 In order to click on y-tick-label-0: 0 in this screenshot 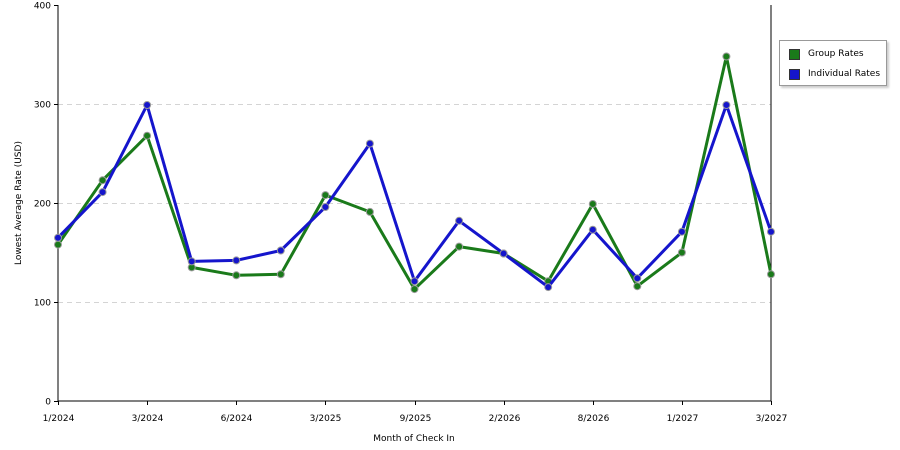, I will do `click(48, 403)`.